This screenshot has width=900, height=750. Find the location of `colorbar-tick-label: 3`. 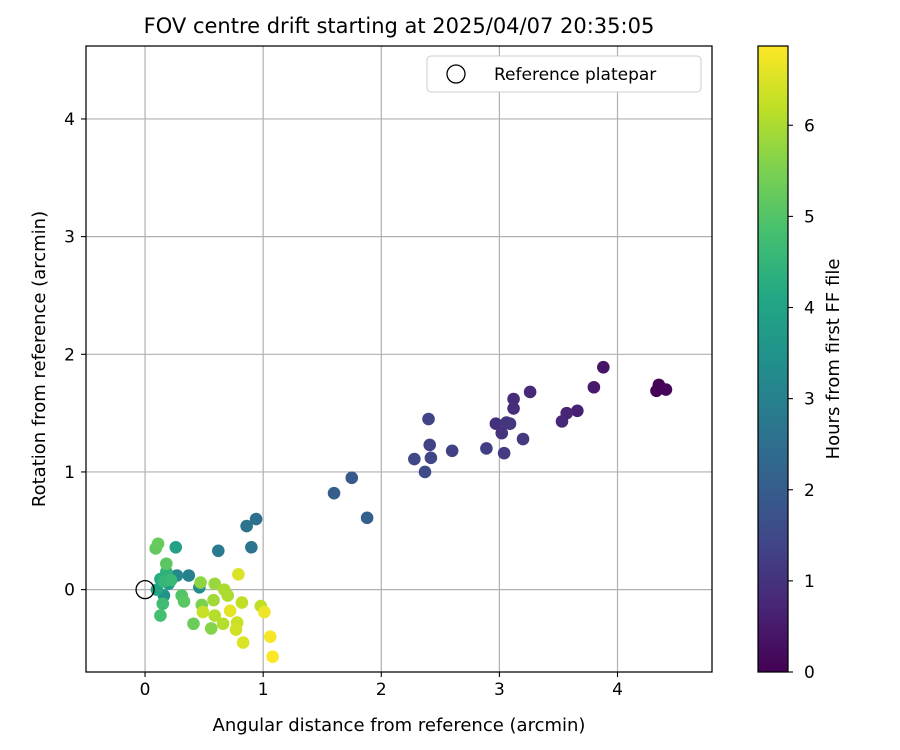

colorbar-tick-label: 3 is located at coordinates (809, 400).